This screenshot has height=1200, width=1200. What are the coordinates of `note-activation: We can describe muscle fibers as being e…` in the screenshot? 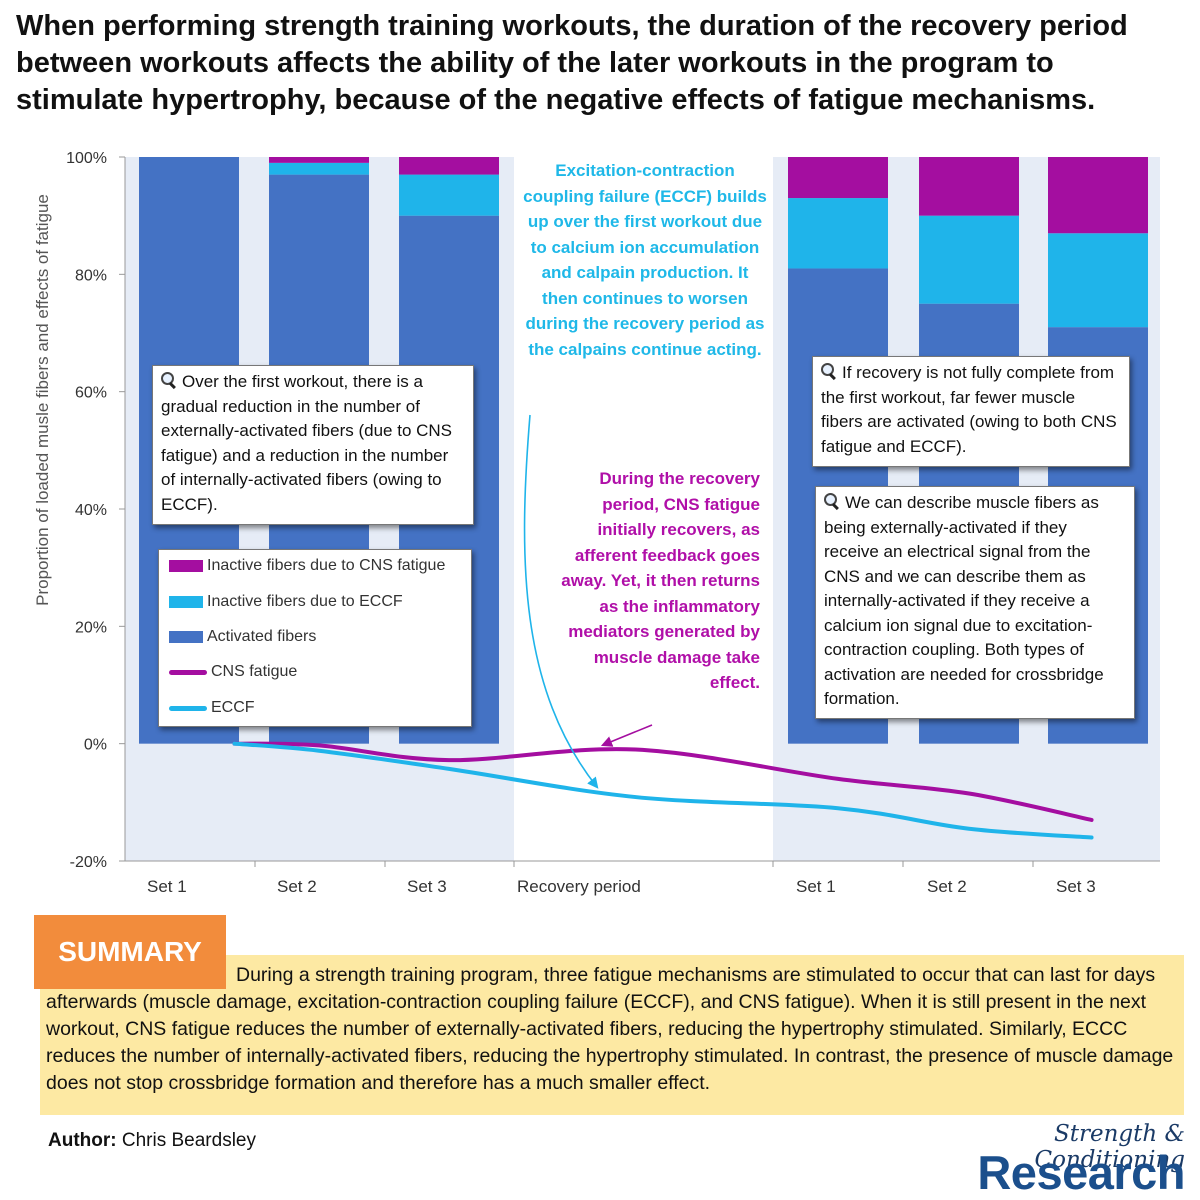 It's located at (975, 602).